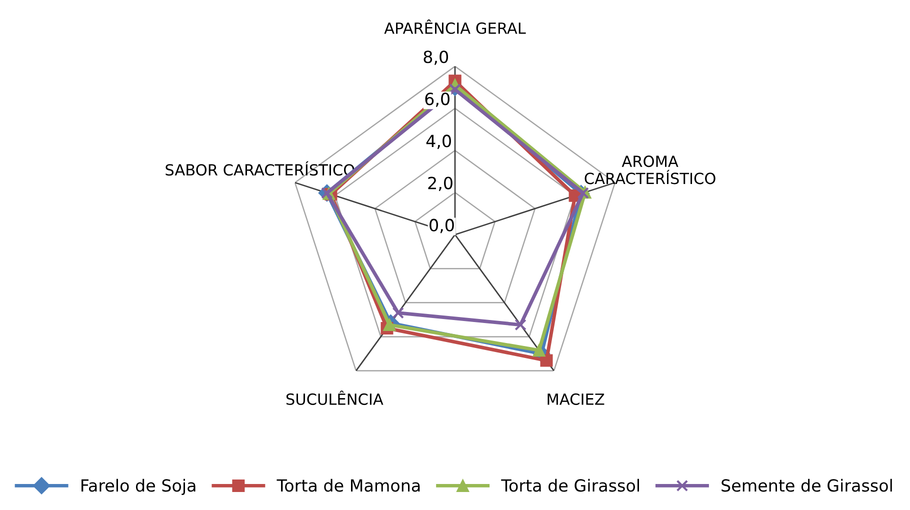  What do you see at coordinates (442, 226) in the screenshot?
I see `y-tick-label: 0,0` at bounding box center [442, 226].